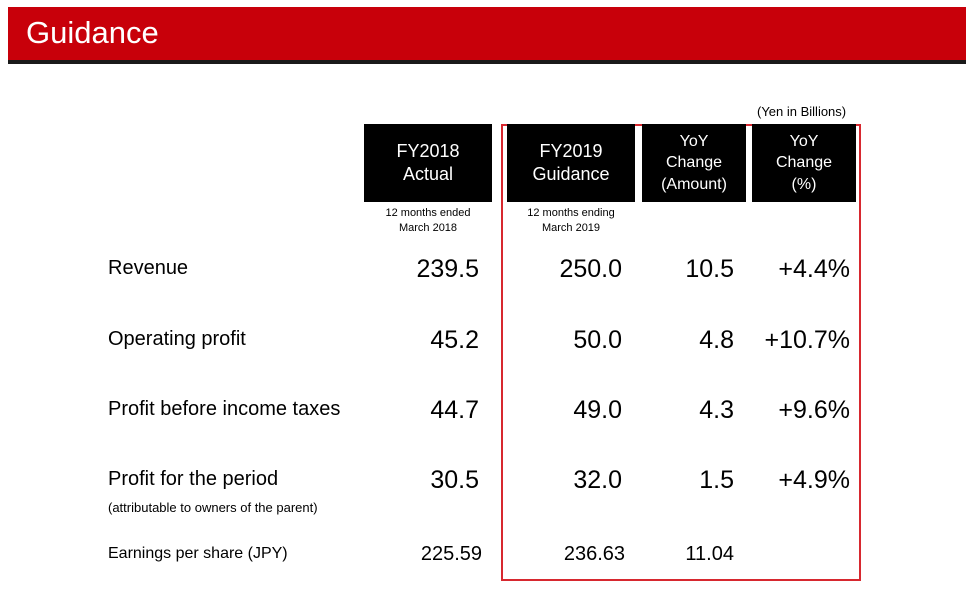 The height and width of the screenshot is (607, 975). What do you see at coordinates (447, 269) in the screenshot?
I see `revenue-fy2018: 239.5` at bounding box center [447, 269].